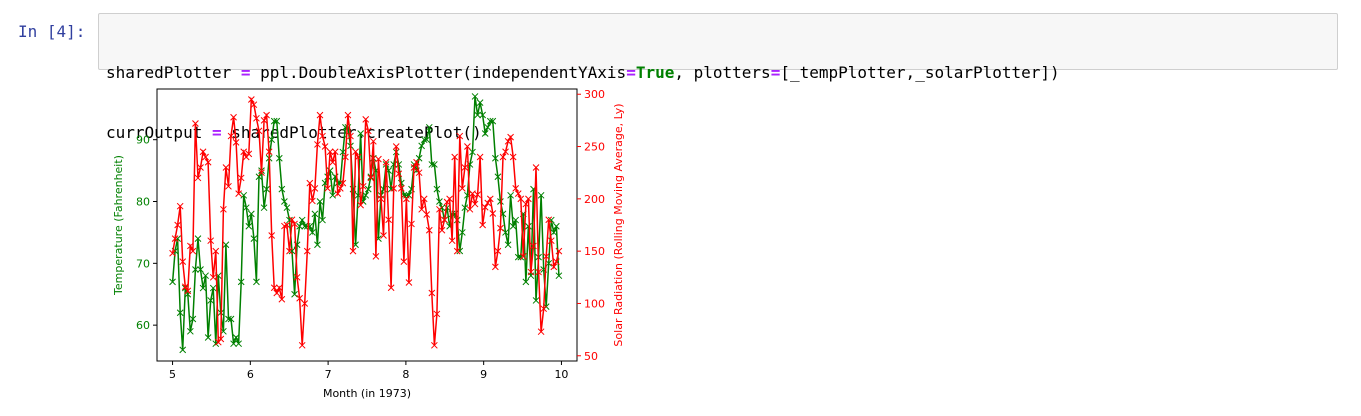  What do you see at coordinates (118, 225) in the screenshot?
I see `y-left-axis-label: Temperature (Fahrenheit)` at bounding box center [118, 225].